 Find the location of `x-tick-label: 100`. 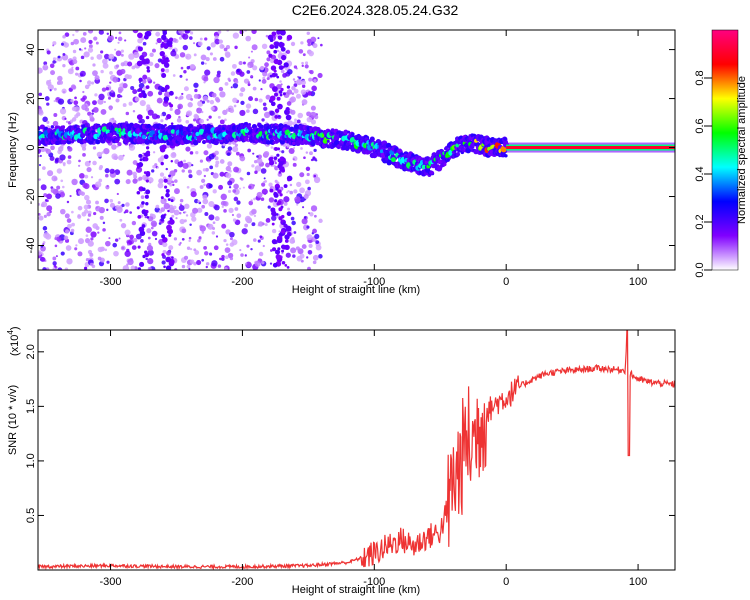

x-tick-label: 100 is located at coordinates (638, 282).